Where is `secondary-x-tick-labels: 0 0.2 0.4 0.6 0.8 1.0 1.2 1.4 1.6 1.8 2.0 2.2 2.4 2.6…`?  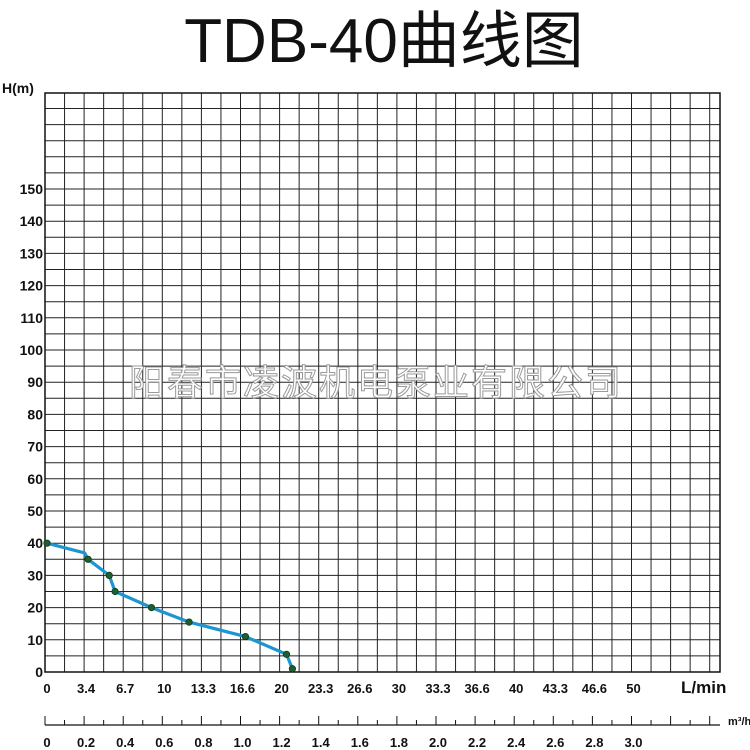
secondary-x-tick-labels: 0 0.2 0.4 0.6 0.8 1.0 1.2 1.4 1.6 1.8 2.0 2.2 2.4 2.6… is located at coordinates (342, 742).